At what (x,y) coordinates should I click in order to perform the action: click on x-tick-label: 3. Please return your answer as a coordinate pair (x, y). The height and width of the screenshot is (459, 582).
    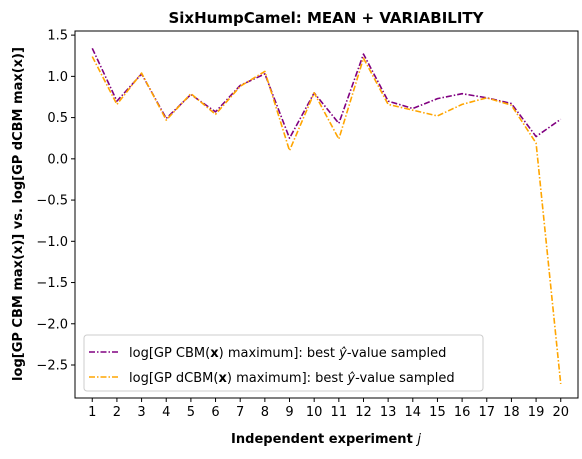
    Looking at the image, I should click on (141, 412).